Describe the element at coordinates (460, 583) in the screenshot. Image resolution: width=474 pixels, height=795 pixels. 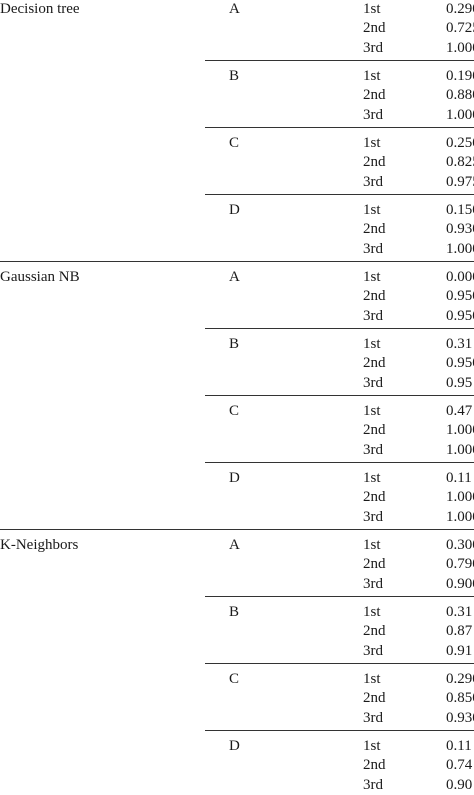
I see `score-value: 0.900` at that location.